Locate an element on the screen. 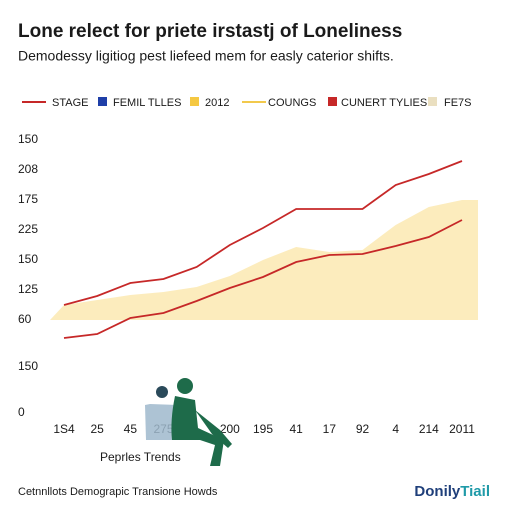  x-tick-label: 1S4 is located at coordinates (64, 429).